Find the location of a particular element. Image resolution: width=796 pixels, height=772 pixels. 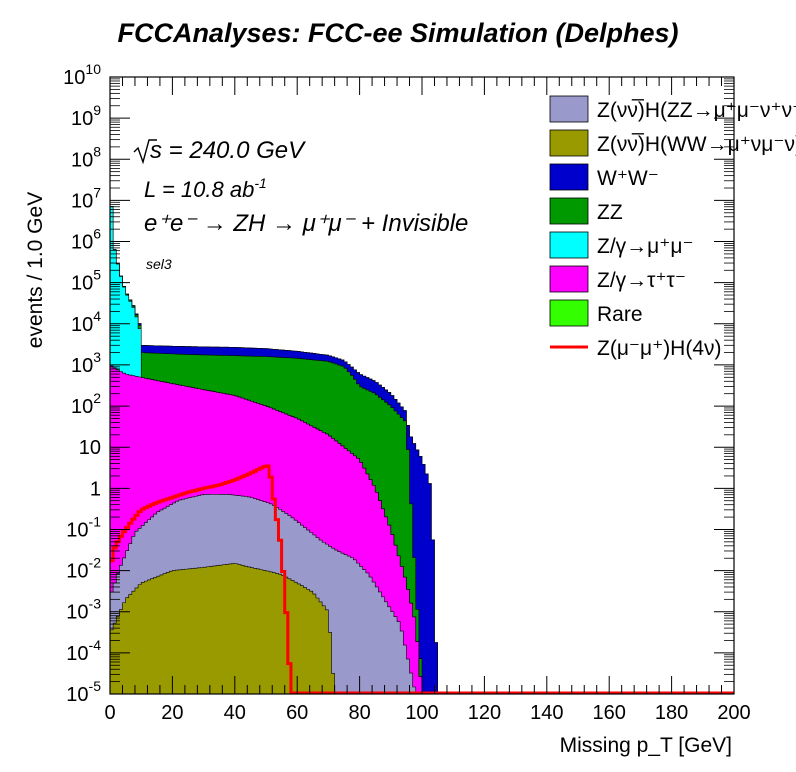

y-tick-label: 10³ is located at coordinates (86, 363).